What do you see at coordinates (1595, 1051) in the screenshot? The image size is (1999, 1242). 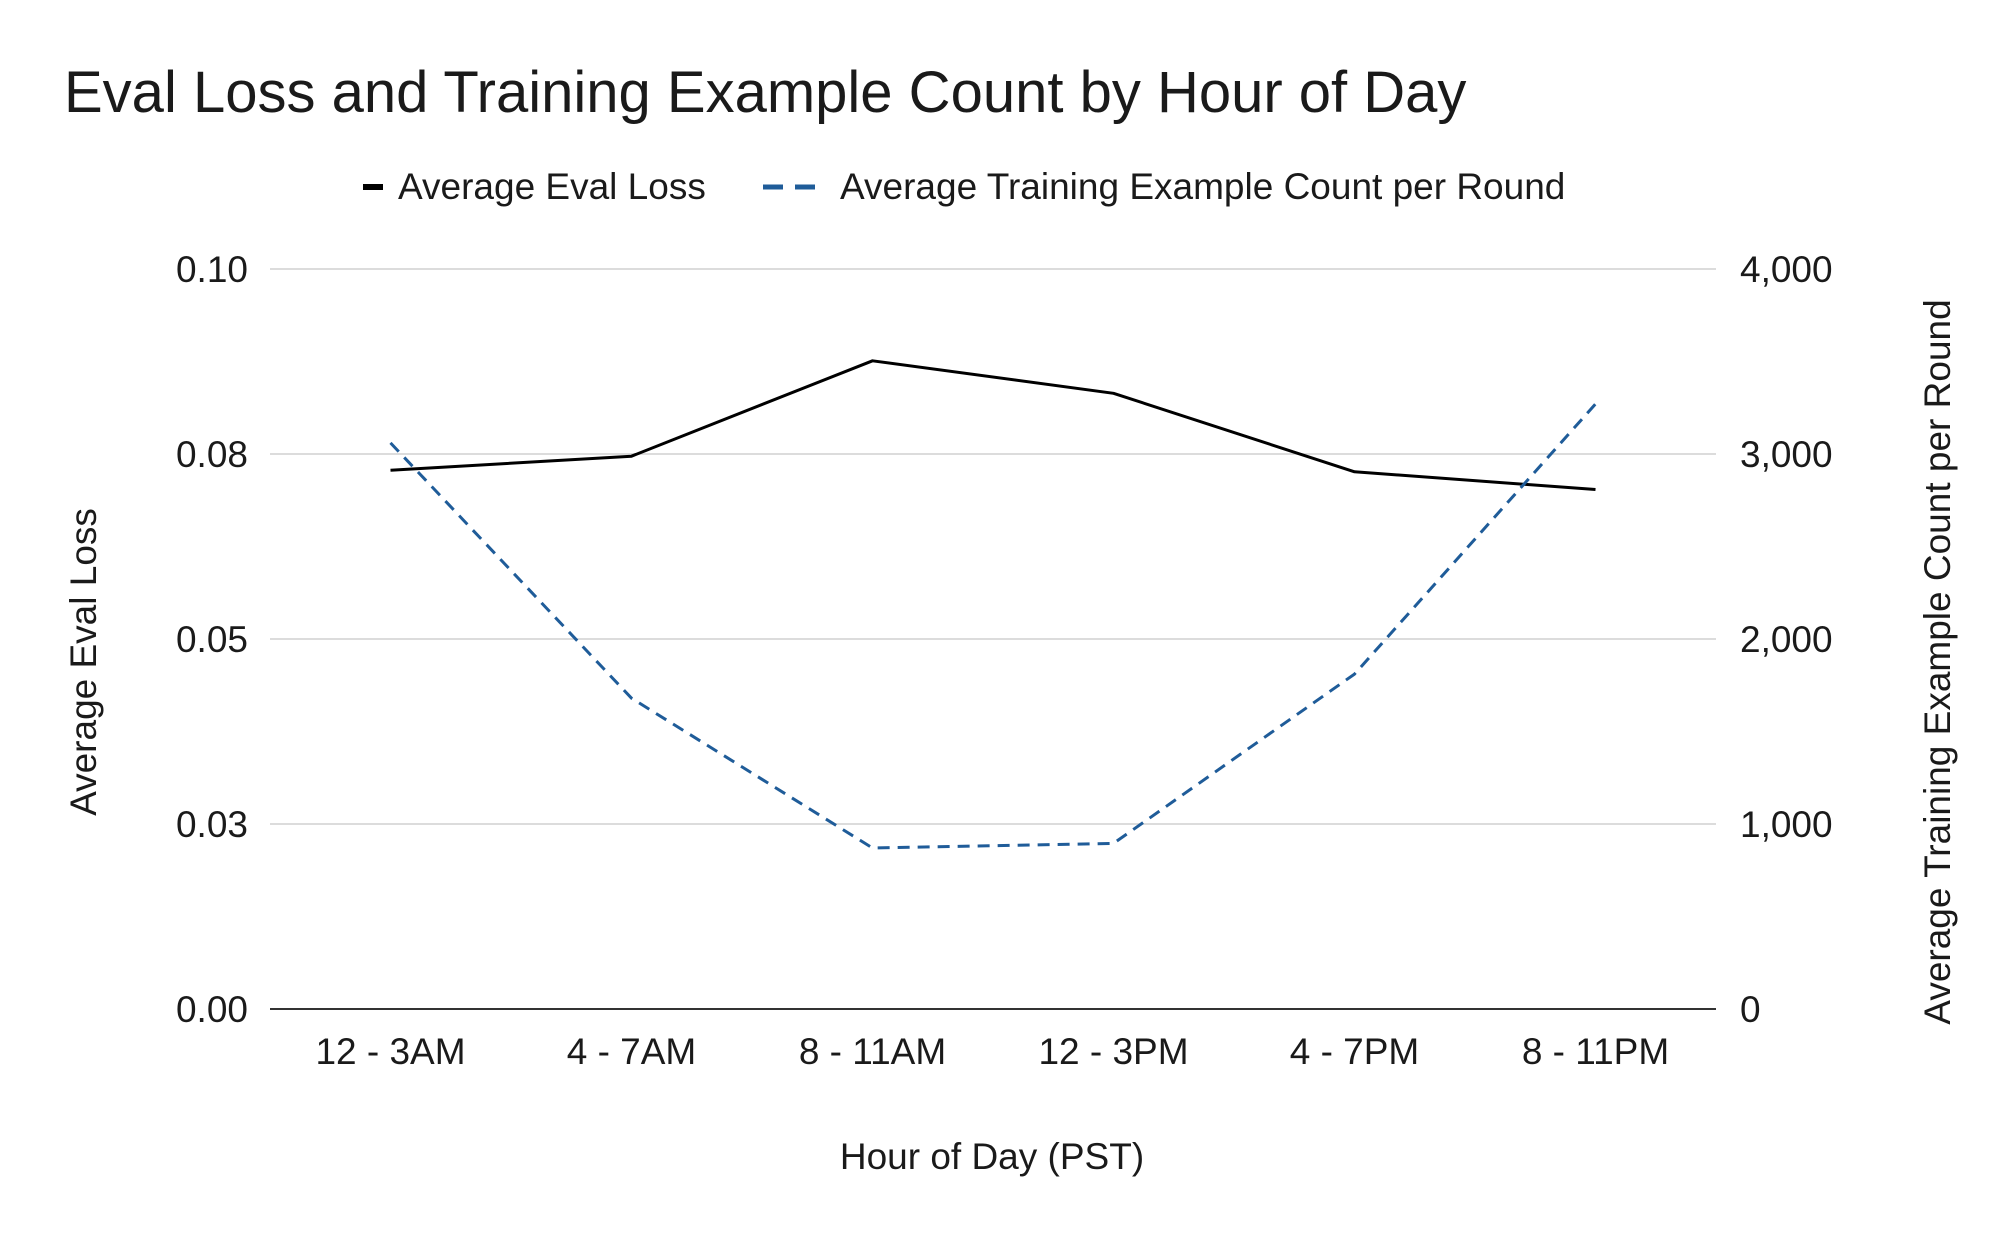 I see `x-tick-label: 8 - 11PM` at bounding box center [1595, 1051].